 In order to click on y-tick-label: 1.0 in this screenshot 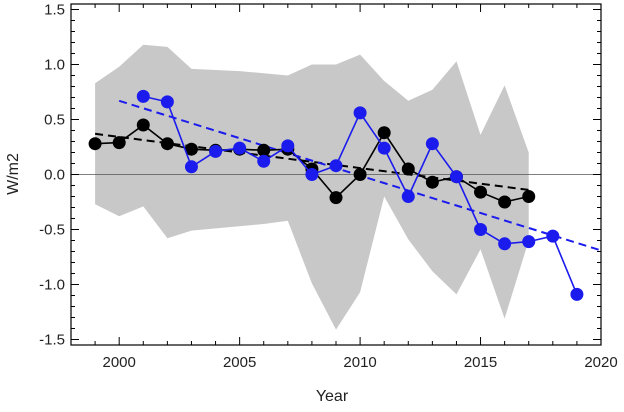, I will do `click(54, 65)`.